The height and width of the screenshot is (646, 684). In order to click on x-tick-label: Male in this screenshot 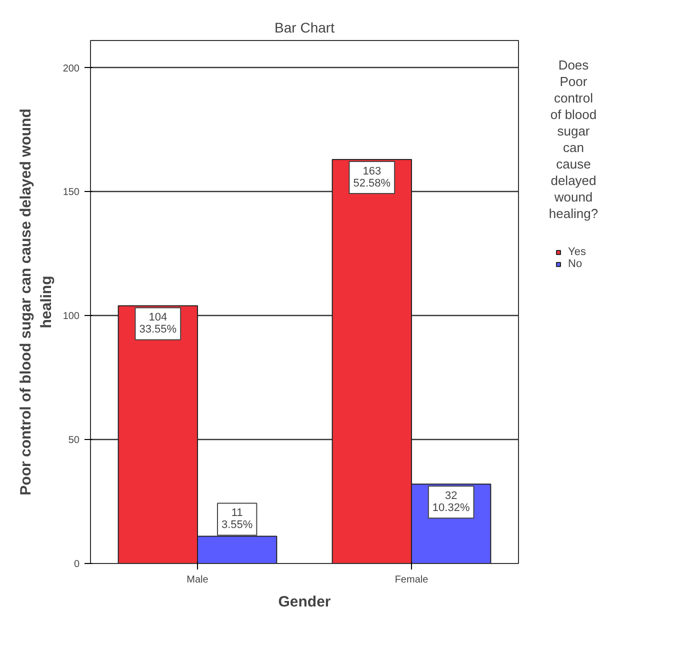, I will do `click(197, 580)`.